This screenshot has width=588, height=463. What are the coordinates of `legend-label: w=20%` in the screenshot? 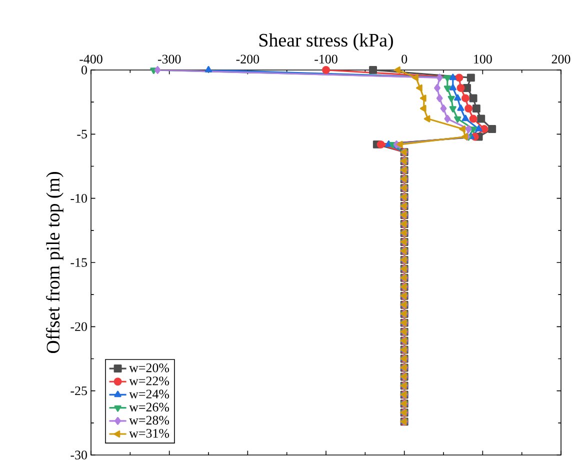 It's located at (149, 367).